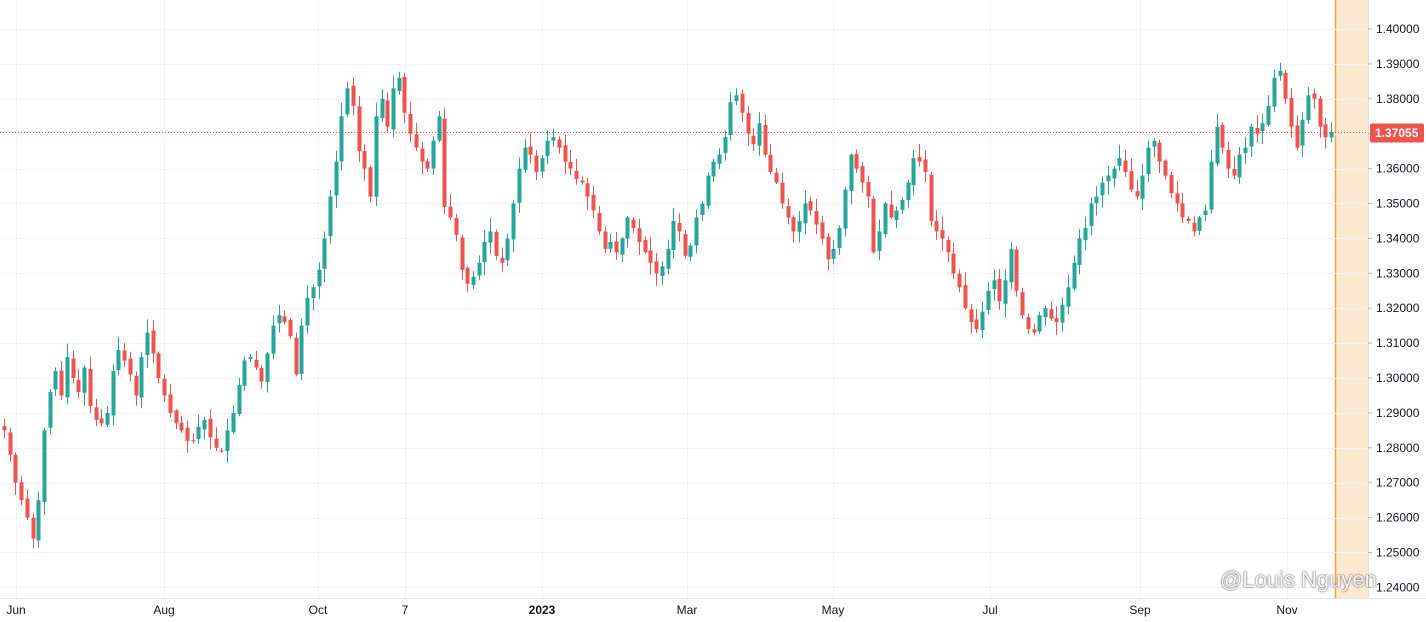  Describe the element at coordinates (1397, 133) in the screenshot. I see `last-price-label: 1.37055` at that location.